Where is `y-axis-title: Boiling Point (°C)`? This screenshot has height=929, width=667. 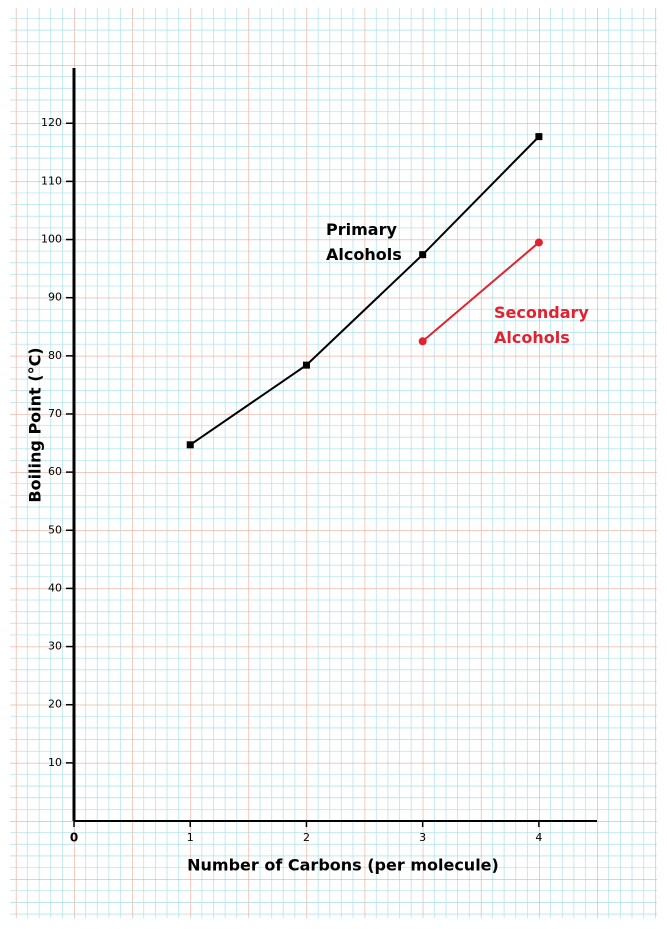 y-axis-title: Boiling Point (°C) is located at coordinates (35, 424).